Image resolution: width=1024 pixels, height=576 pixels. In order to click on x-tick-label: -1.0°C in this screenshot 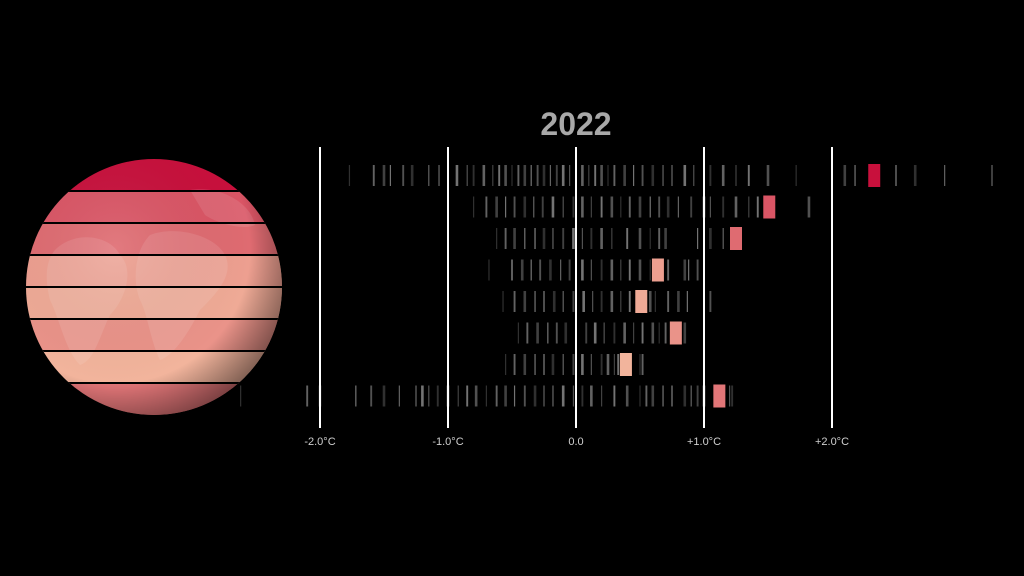, I will do `click(447, 442)`.